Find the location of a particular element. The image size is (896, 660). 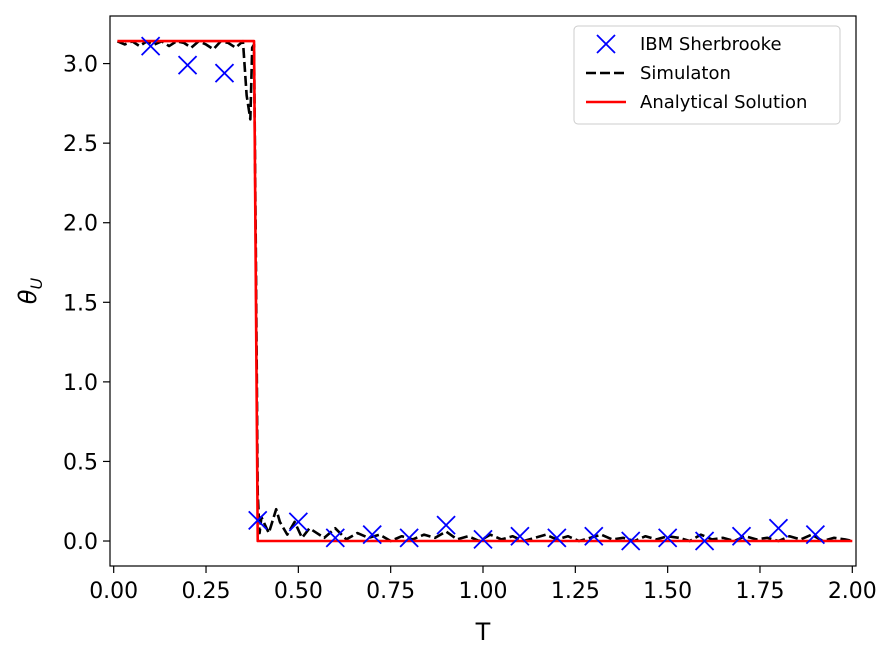

y-axis-label: θU is located at coordinates (30, 291).